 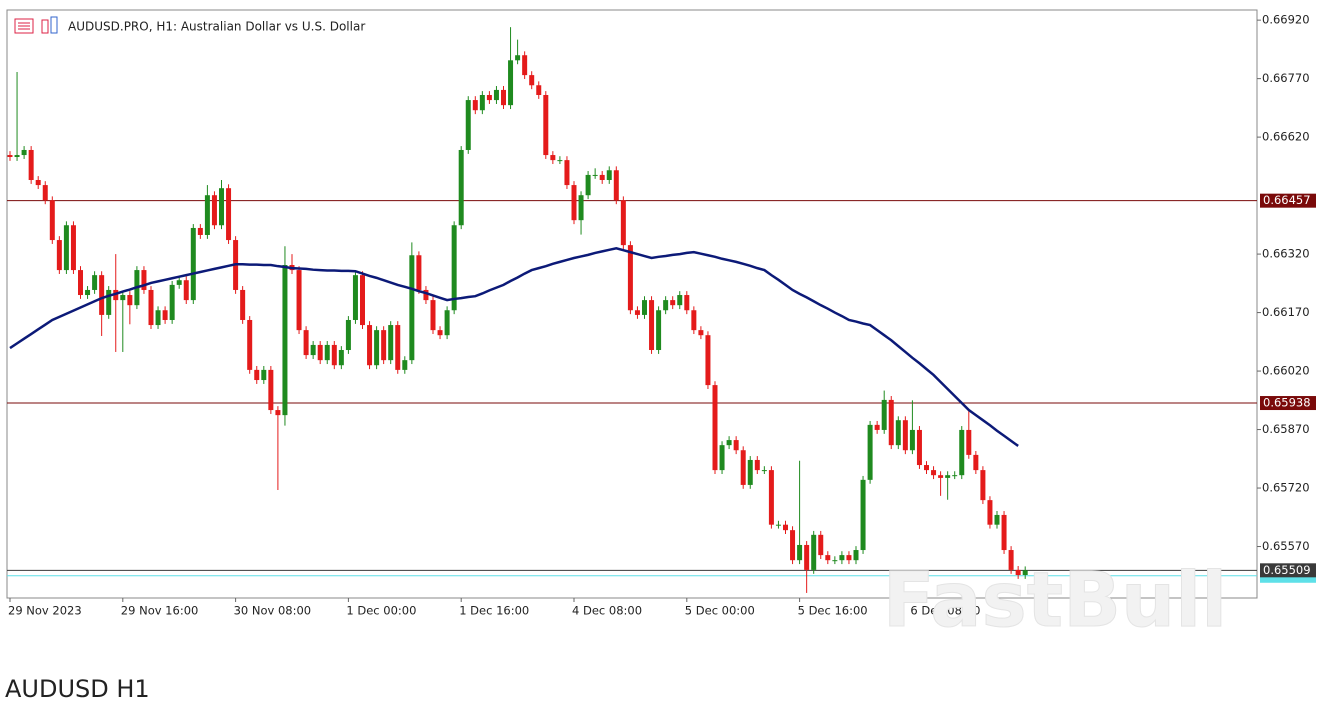 I want to click on y-tick-label: 0.66620, so click(x=1286, y=137).